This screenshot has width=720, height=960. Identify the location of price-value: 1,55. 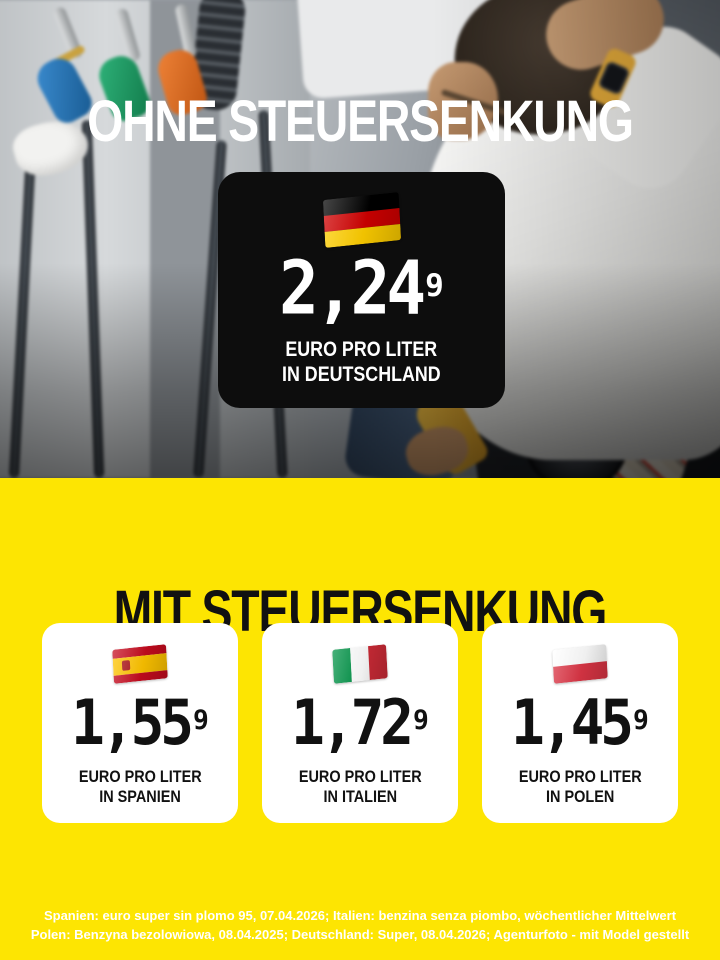
(132, 723).